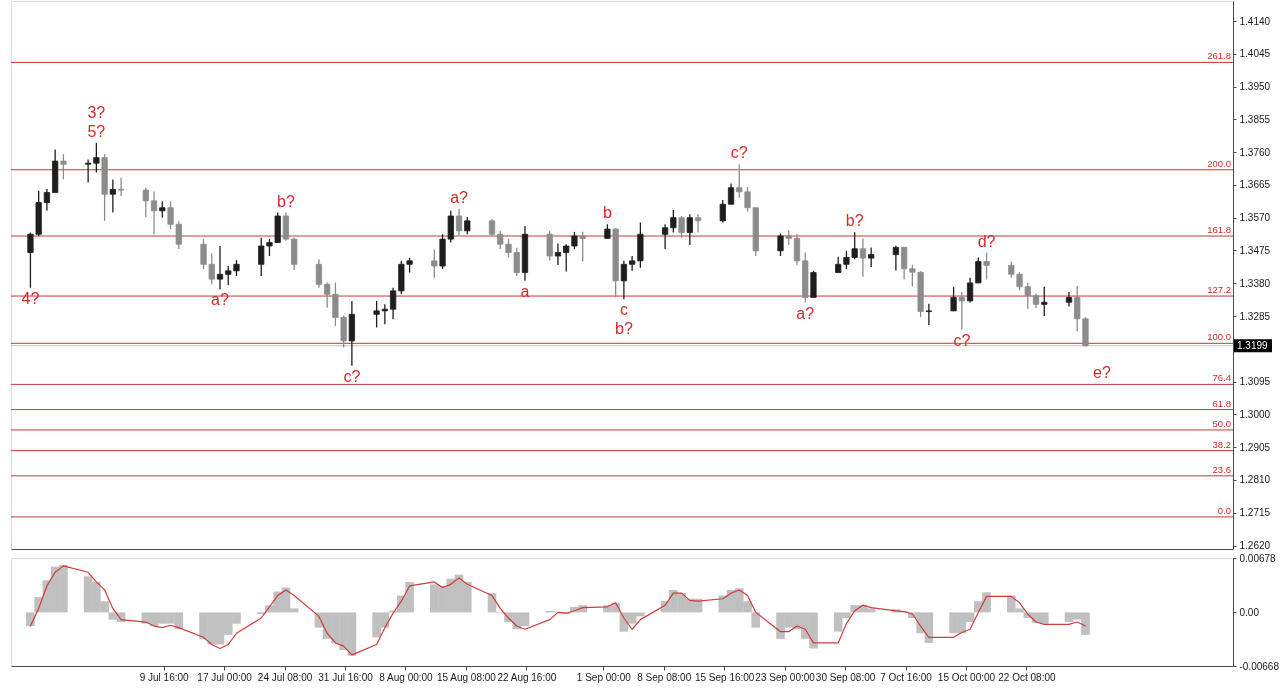  I want to click on y-tick-label: 1.3095, so click(1255, 382).